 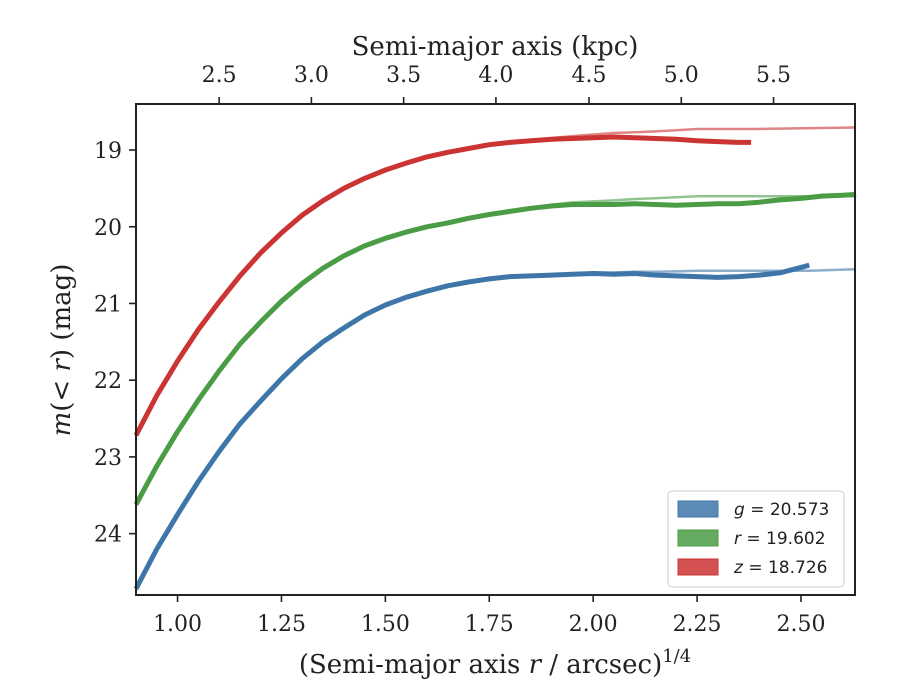 What do you see at coordinates (495, 75) in the screenshot?
I see `top-x-tick-label: 4.0` at bounding box center [495, 75].